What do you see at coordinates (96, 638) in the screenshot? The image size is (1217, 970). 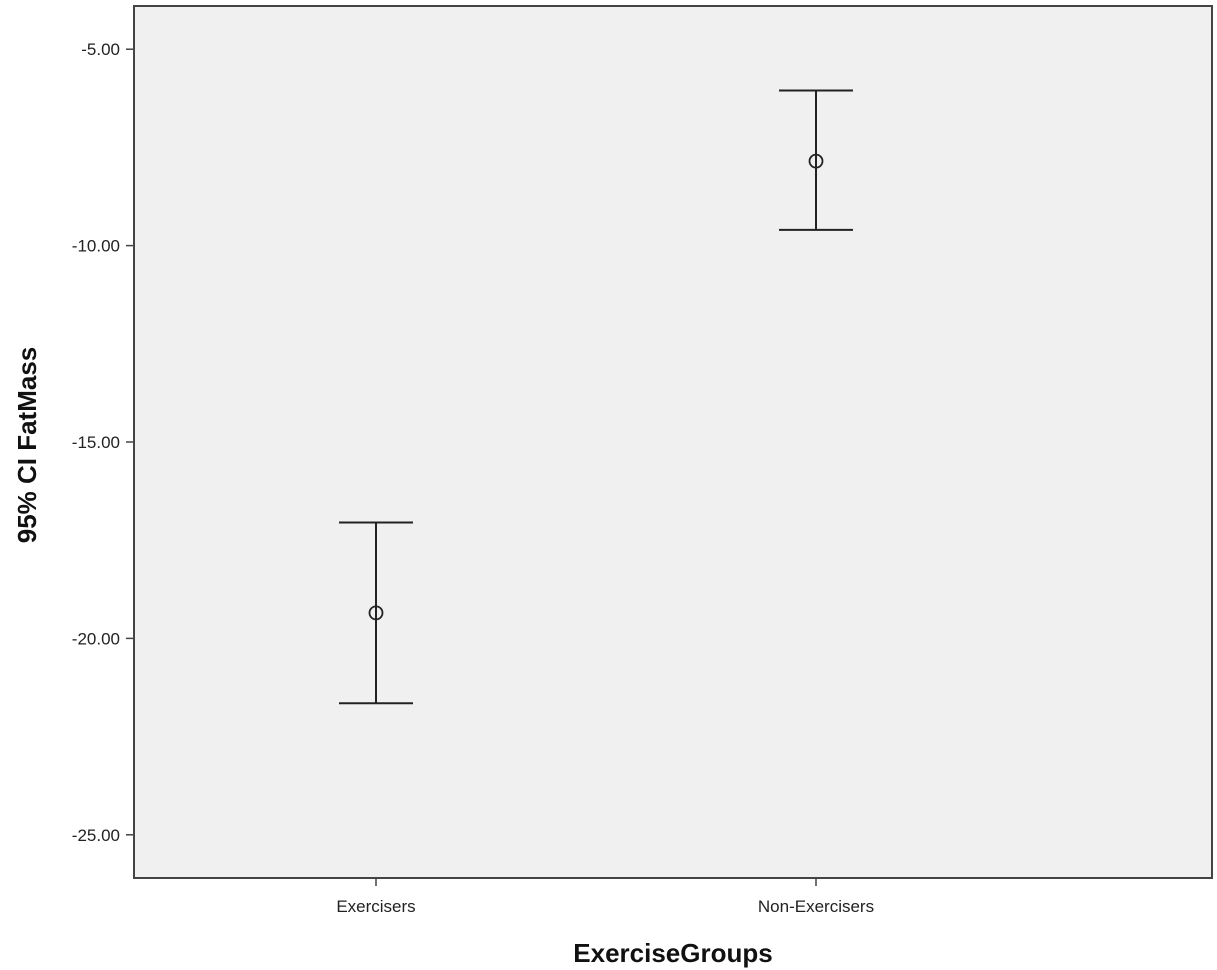 I see `y-tick-label: -20.00` at bounding box center [96, 638].